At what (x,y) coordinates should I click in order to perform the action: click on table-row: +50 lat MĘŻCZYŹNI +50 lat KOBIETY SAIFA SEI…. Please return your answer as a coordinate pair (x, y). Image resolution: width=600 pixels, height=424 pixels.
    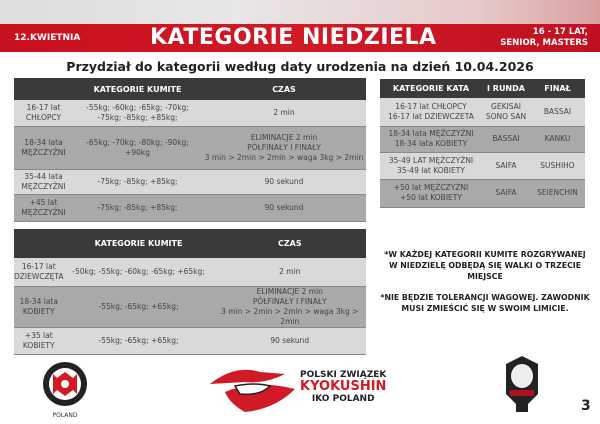
    Looking at the image, I should click on (482, 193).